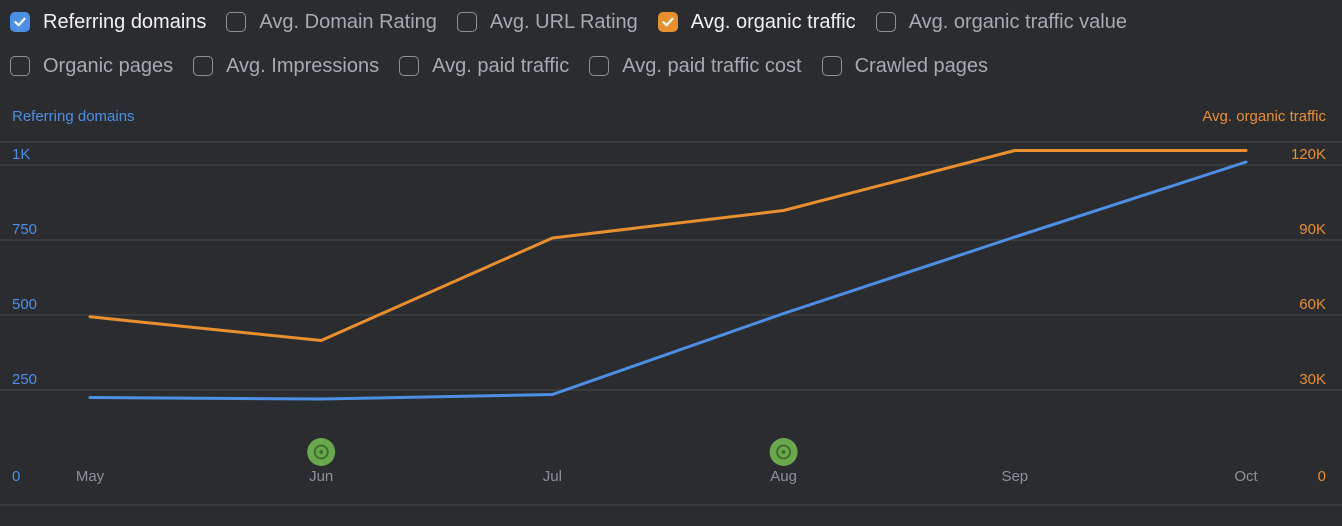 This screenshot has height=526, width=1342. What do you see at coordinates (1308, 154) in the screenshot?
I see `right-tick-label: 120K` at bounding box center [1308, 154].